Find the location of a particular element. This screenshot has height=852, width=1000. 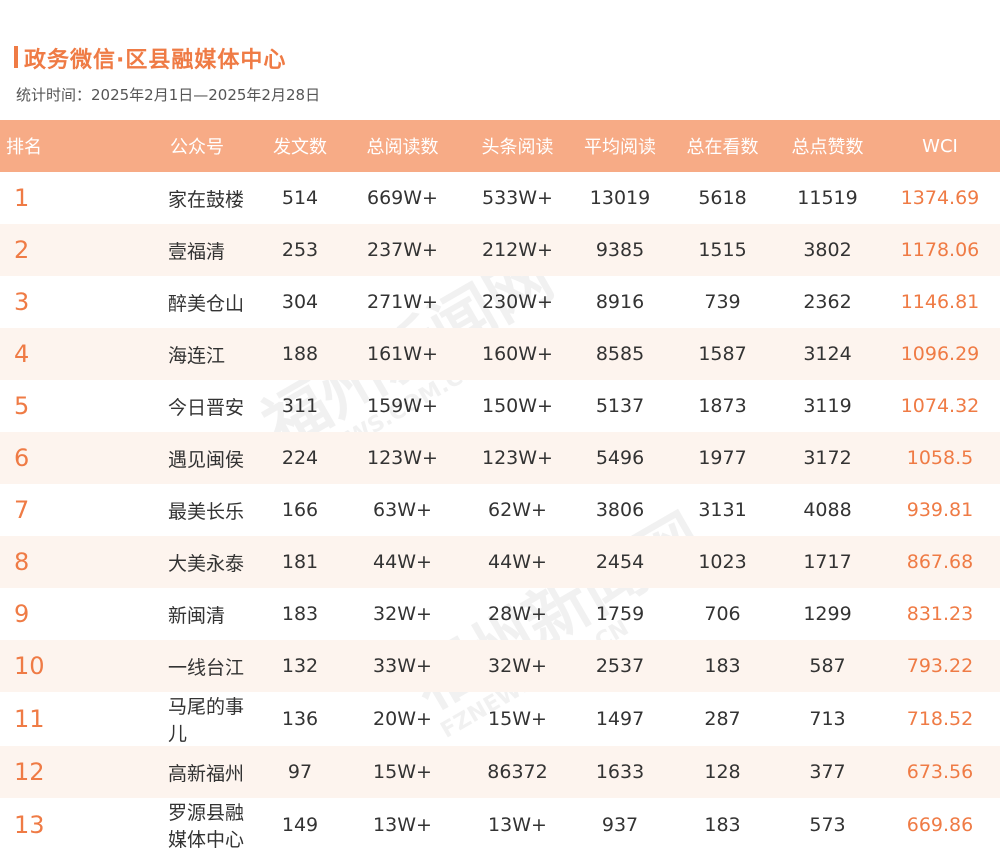

posts-cell: 253 is located at coordinates (300, 250).